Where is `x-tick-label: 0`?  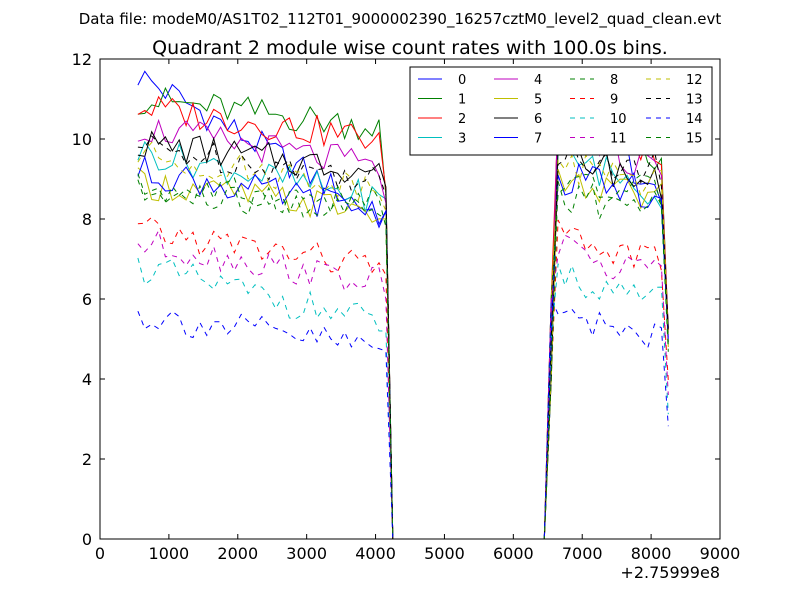
x-tick-label: 0 is located at coordinates (100, 553).